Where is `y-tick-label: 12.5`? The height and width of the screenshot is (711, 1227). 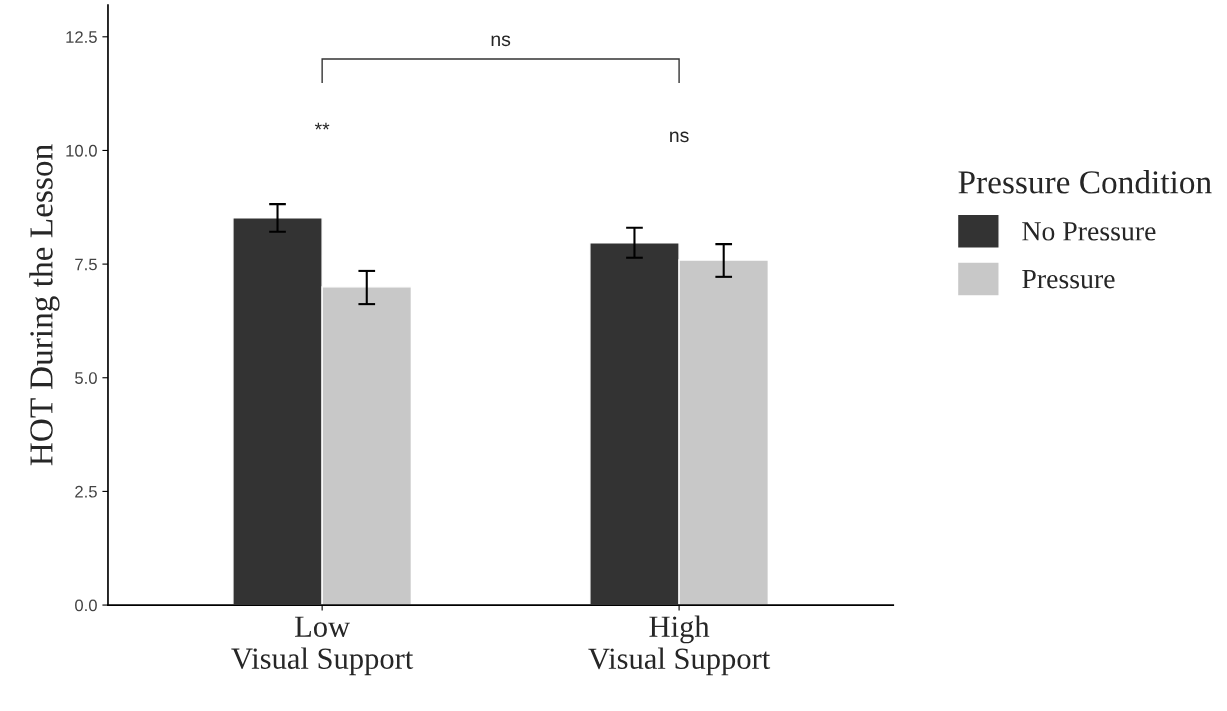 y-tick-label: 12.5 is located at coordinates (81, 37).